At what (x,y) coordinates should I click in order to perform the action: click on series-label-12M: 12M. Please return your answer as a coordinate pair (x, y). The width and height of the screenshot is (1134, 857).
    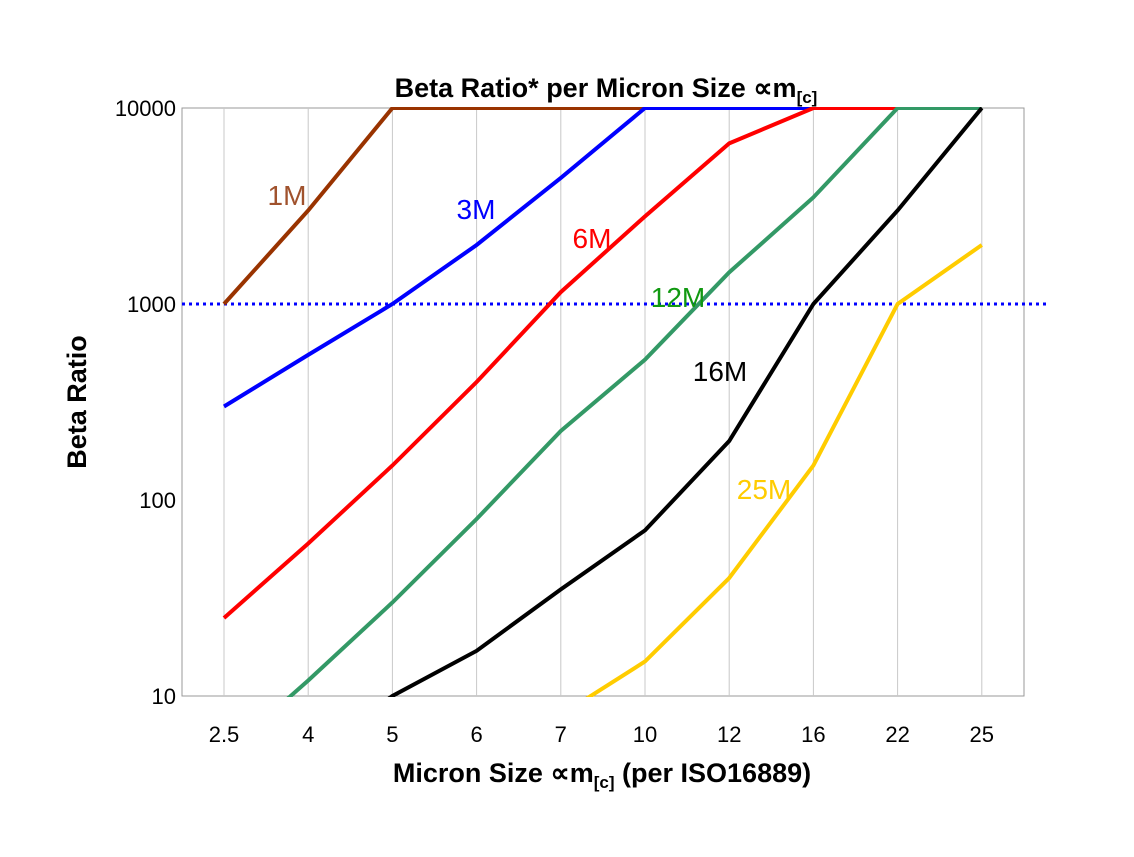
    Looking at the image, I should click on (678, 297).